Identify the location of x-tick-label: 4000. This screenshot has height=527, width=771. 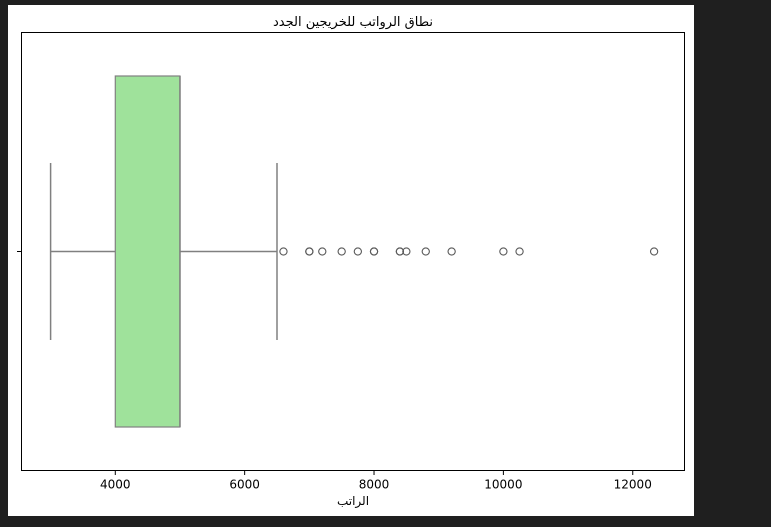
(115, 485).